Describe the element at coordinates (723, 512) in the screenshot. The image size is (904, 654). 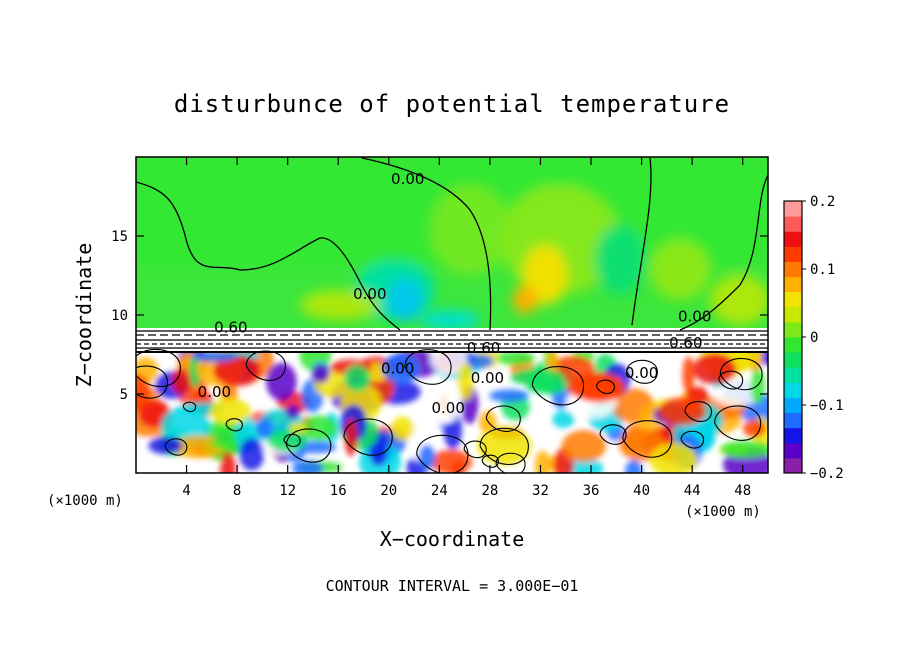
I see `x-axis-unit-right: (×1000 m)` at that location.